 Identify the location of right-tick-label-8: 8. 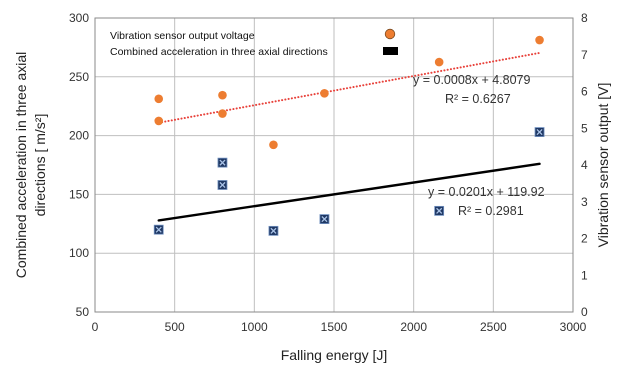
(584, 18).